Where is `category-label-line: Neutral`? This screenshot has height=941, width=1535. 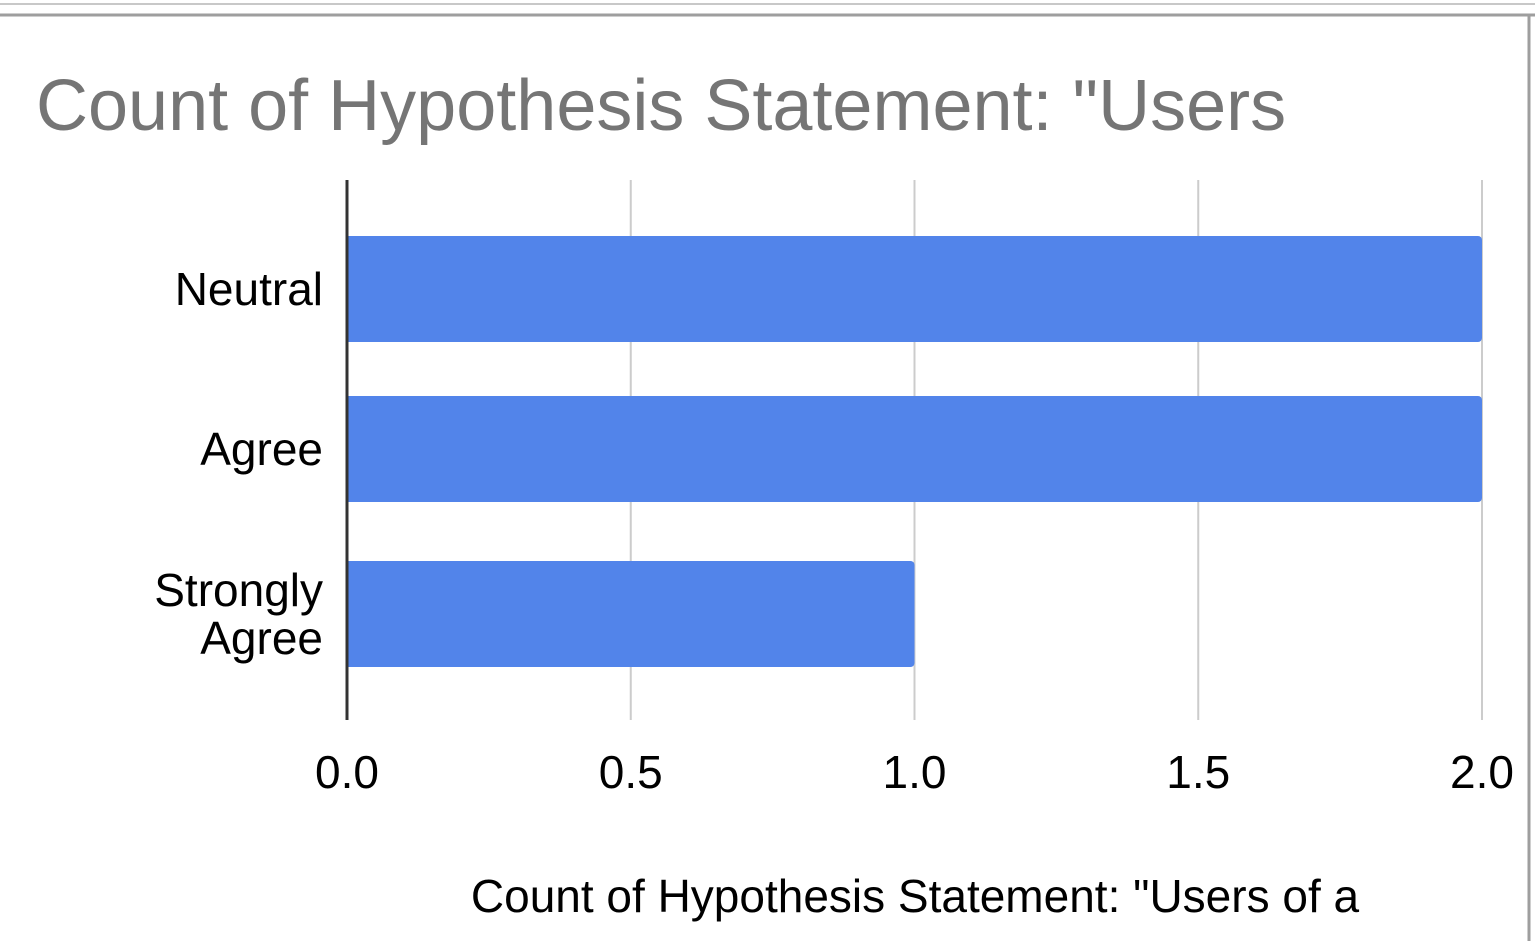
category-label-line: Neutral is located at coordinates (249, 289).